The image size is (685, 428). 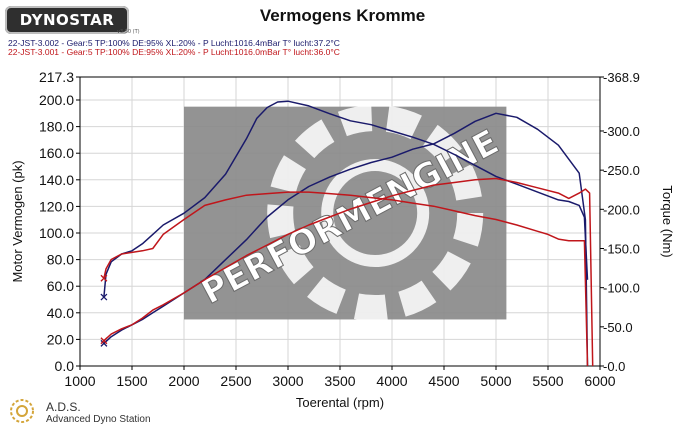 What do you see at coordinates (56, 153) in the screenshot?
I see `y-tick-label: 160.0` at bounding box center [56, 153].